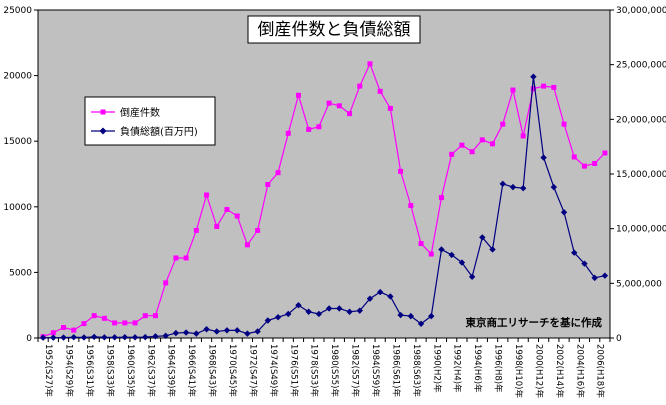  I want to click on right-axis-tick-label: 20,000,000, so click(641, 120).